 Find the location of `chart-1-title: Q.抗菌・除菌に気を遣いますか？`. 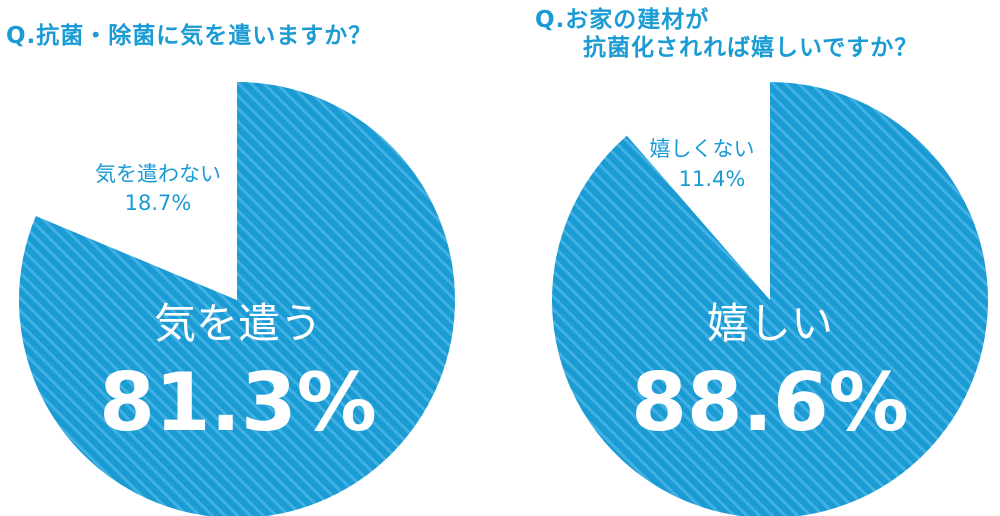

chart-1-title: Q.抗菌・除菌に気を遣いますか？ is located at coordinates (189, 36).